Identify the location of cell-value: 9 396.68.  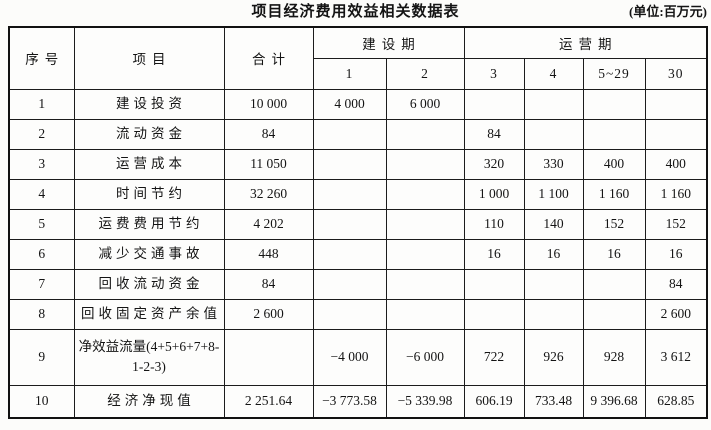
(614, 401).